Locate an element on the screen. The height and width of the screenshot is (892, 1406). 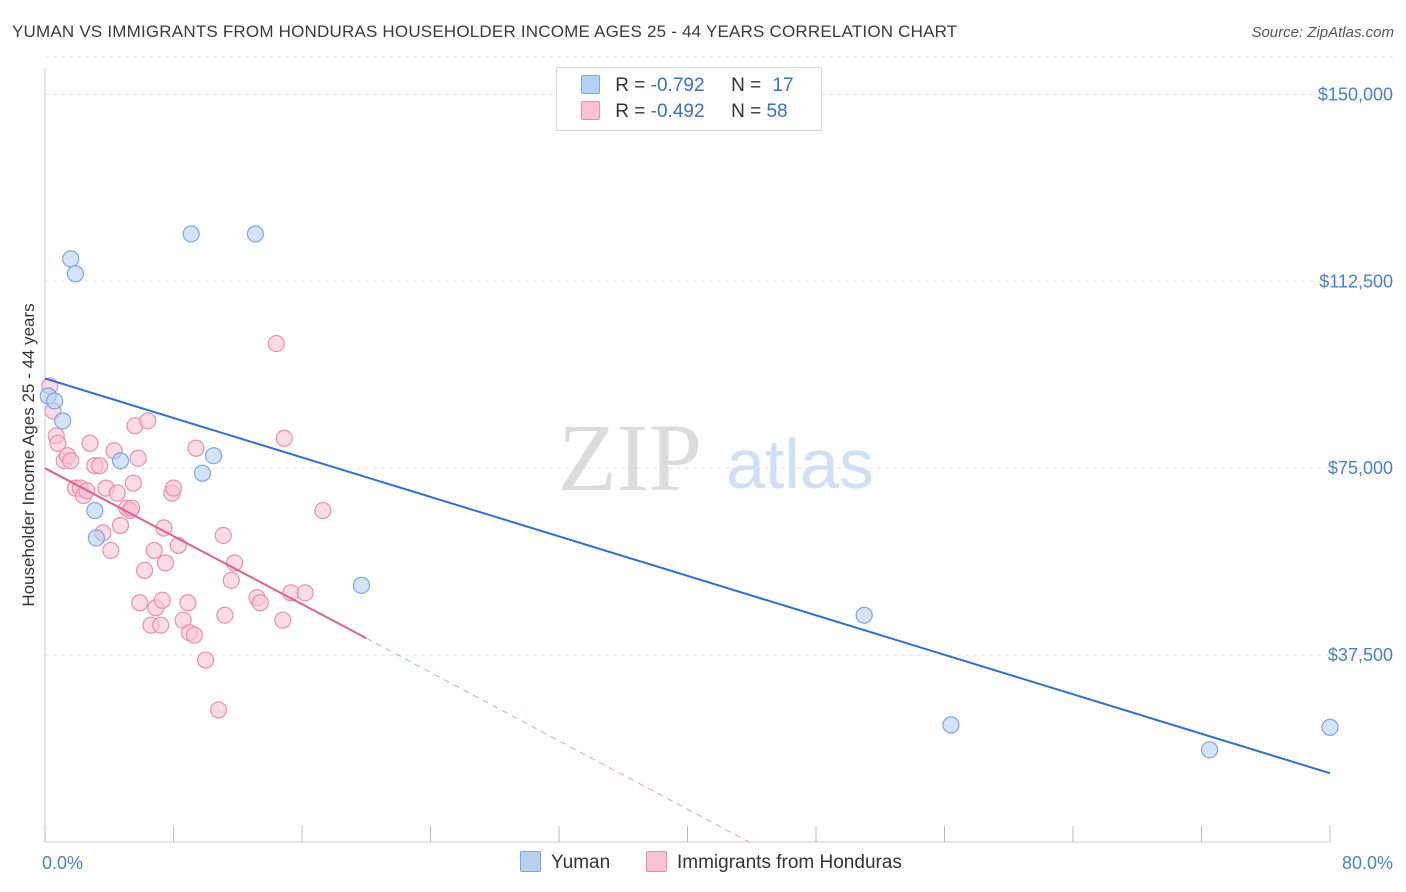
series-legend-label-yuman: Yuman is located at coordinates (581, 862).